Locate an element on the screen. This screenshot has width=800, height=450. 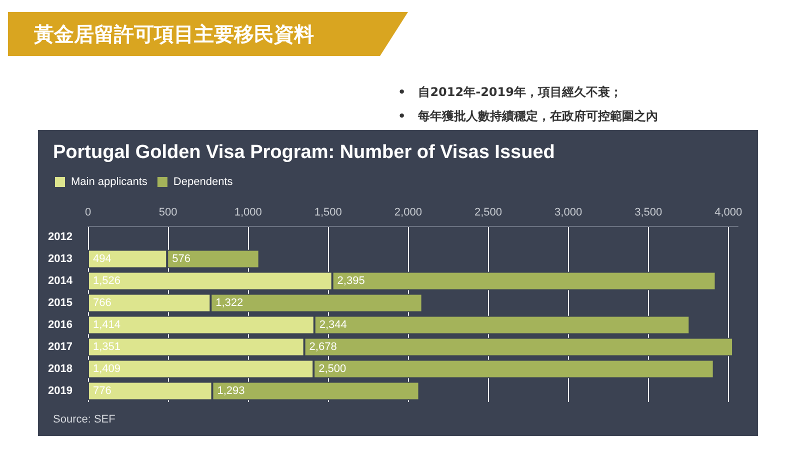
y-tick-label: 2016 is located at coordinates (60, 325).